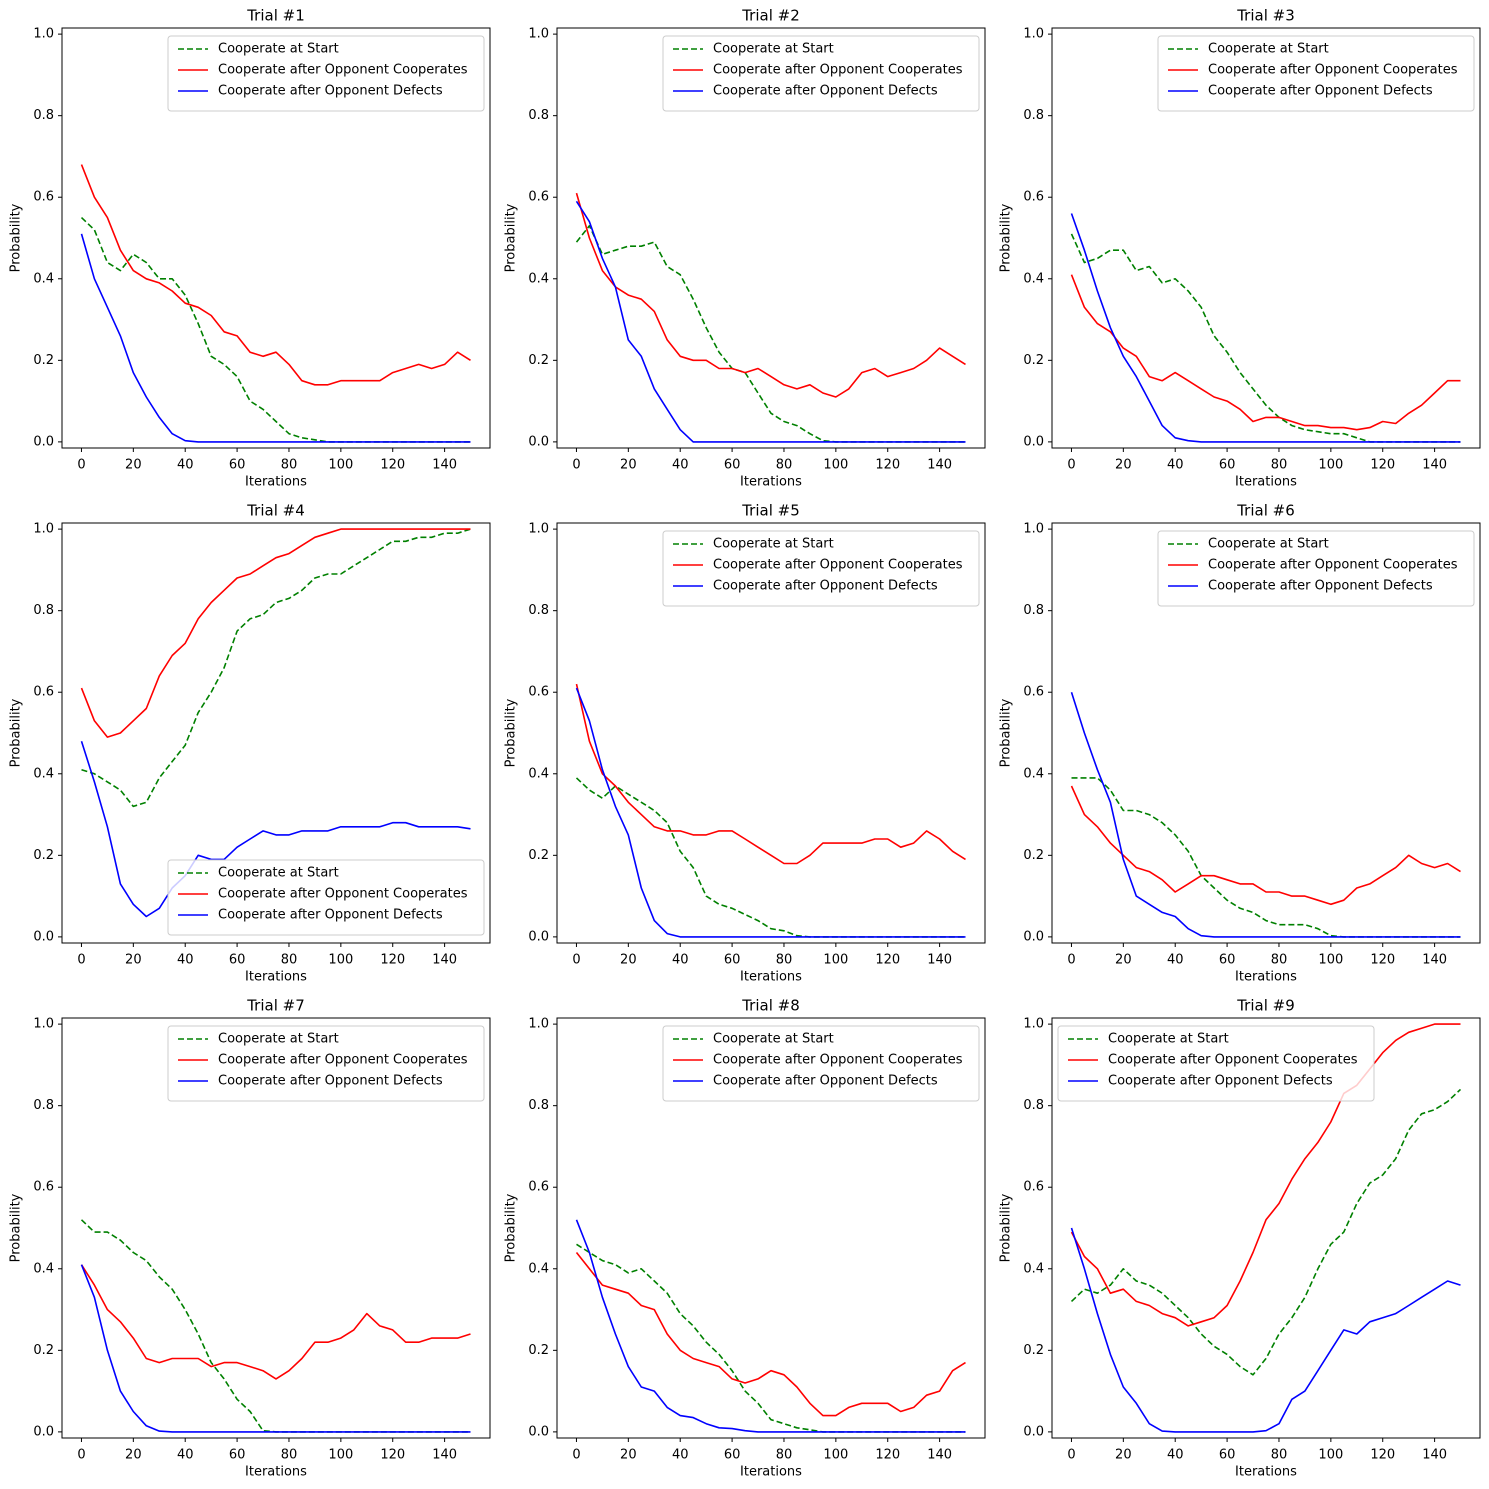  I want to click on chart-title: Trial #8, so click(770, 1006).